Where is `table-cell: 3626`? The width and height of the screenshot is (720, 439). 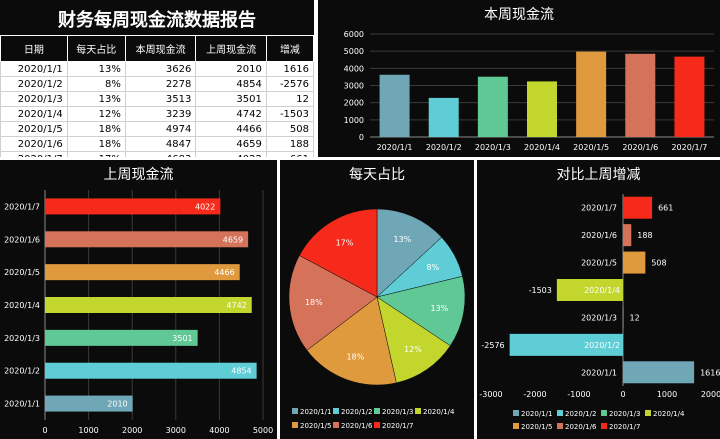 table-cell: 3626 is located at coordinates (160, 69).